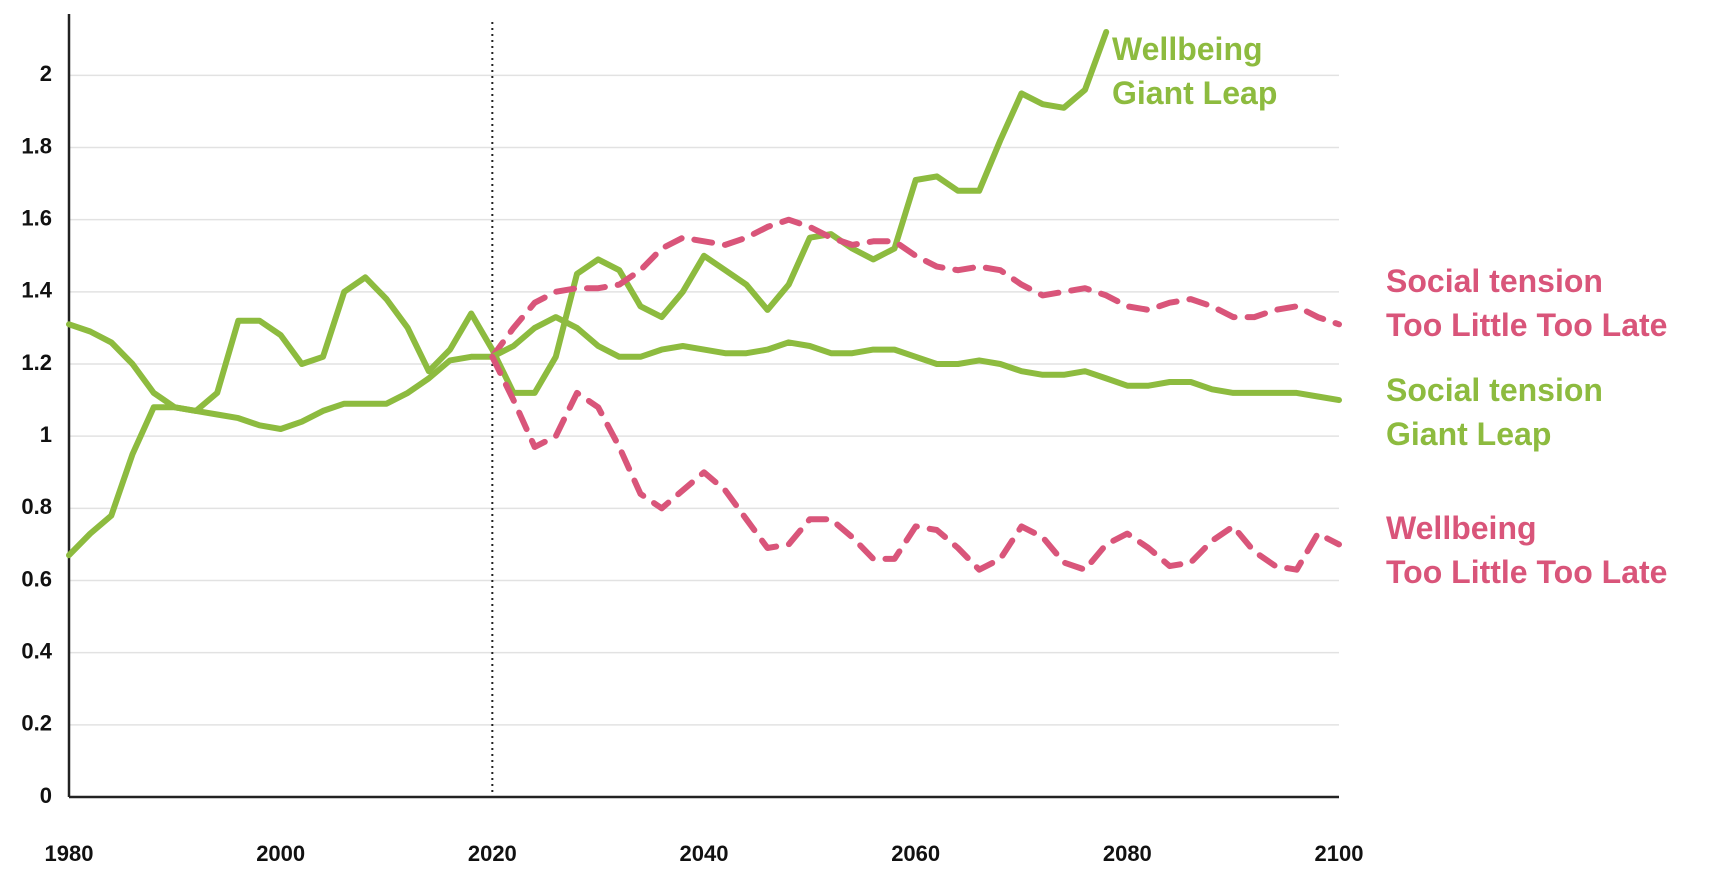 The height and width of the screenshot is (869, 1718). What do you see at coordinates (1527, 550) in the screenshot?
I see `legend-label: Wellbeing Too Little Too Late` at bounding box center [1527, 550].